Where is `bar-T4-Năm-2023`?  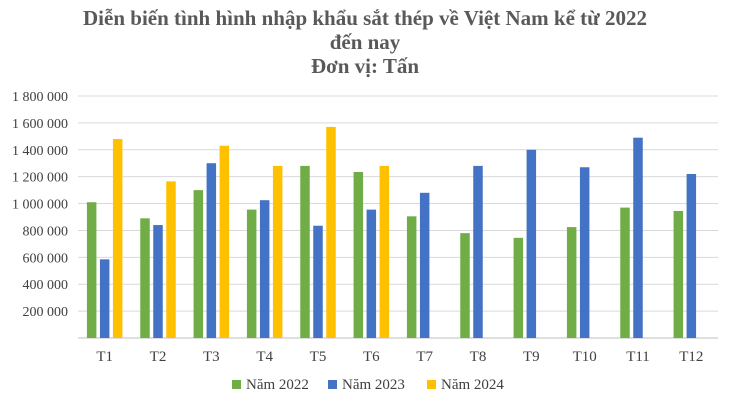
bar-T4-Năm-2023 is located at coordinates (264, 269).